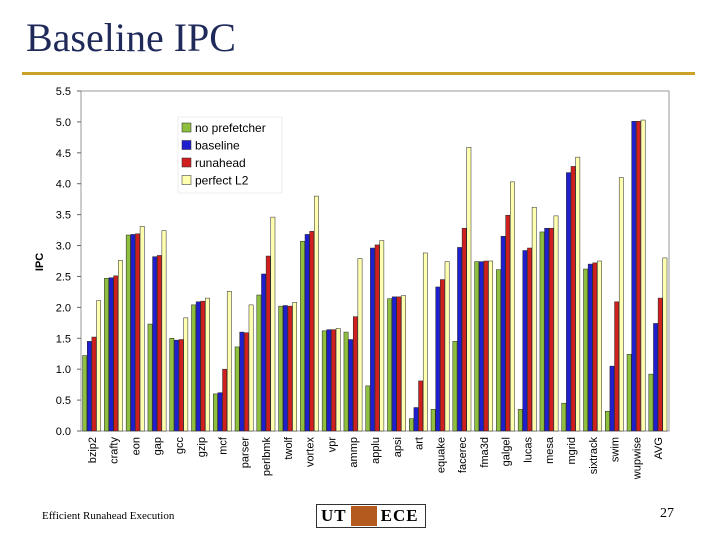  Describe the element at coordinates (295, 367) in the screenshot. I see `bar-perfect-l2-twolf` at that location.